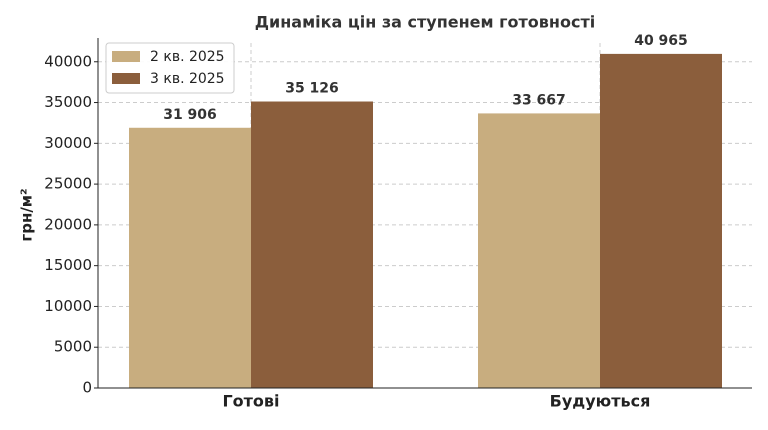  What do you see at coordinates (68, 102) in the screenshot?
I see `y-tick-label: 35000` at bounding box center [68, 102].